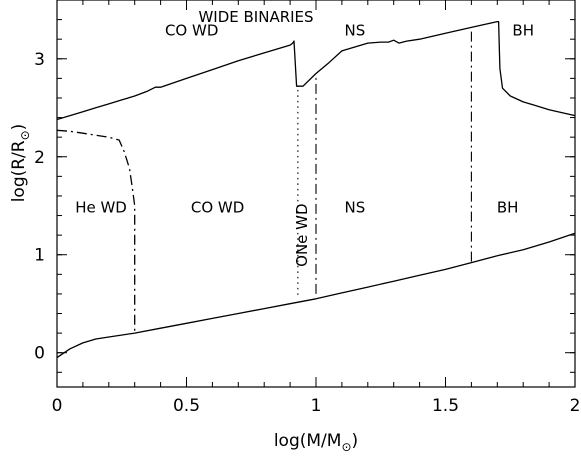 This screenshot has width=581, height=456. What do you see at coordinates (39, 256) in the screenshot?
I see `y-tick-label: 1` at bounding box center [39, 256].